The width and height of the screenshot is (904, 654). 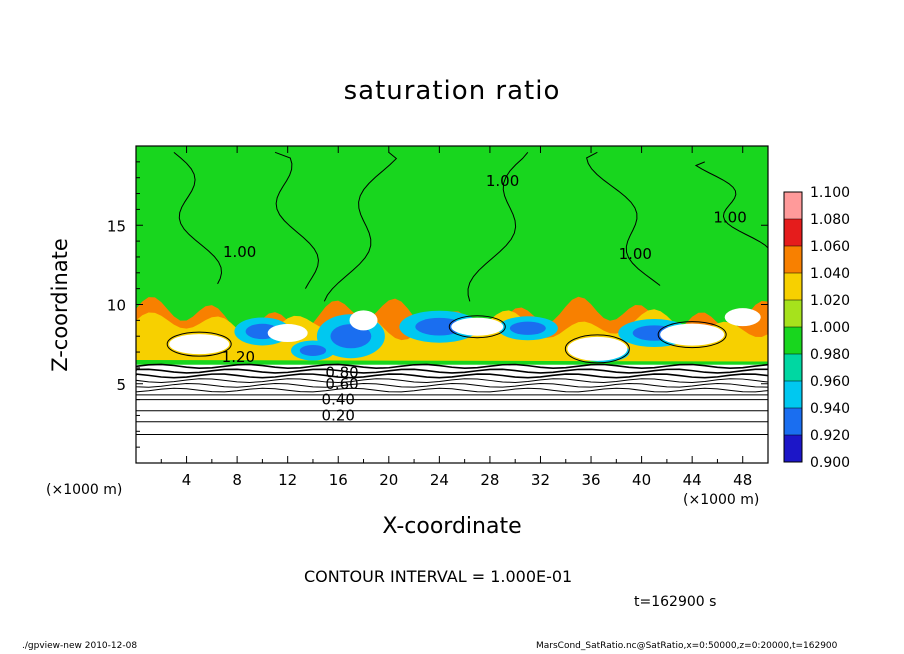 I want to click on colorbar-label: 0.960, so click(x=830, y=382).